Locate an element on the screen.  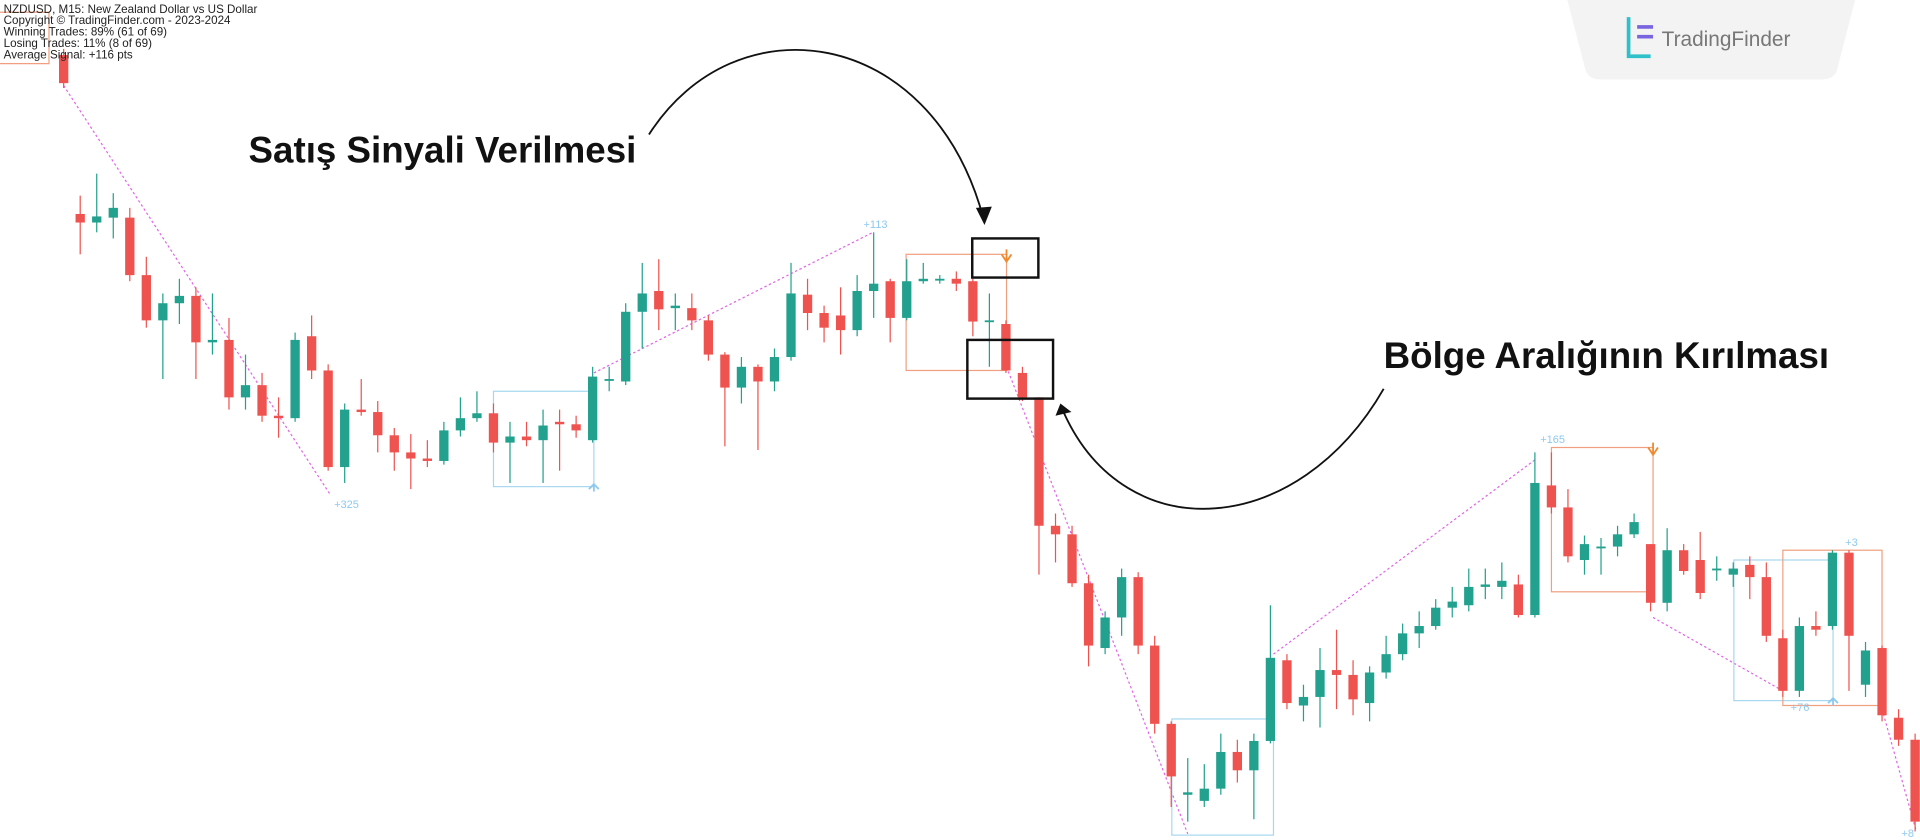
annotation: Bölge Aralığının Kırılması is located at coordinates (1606, 355).